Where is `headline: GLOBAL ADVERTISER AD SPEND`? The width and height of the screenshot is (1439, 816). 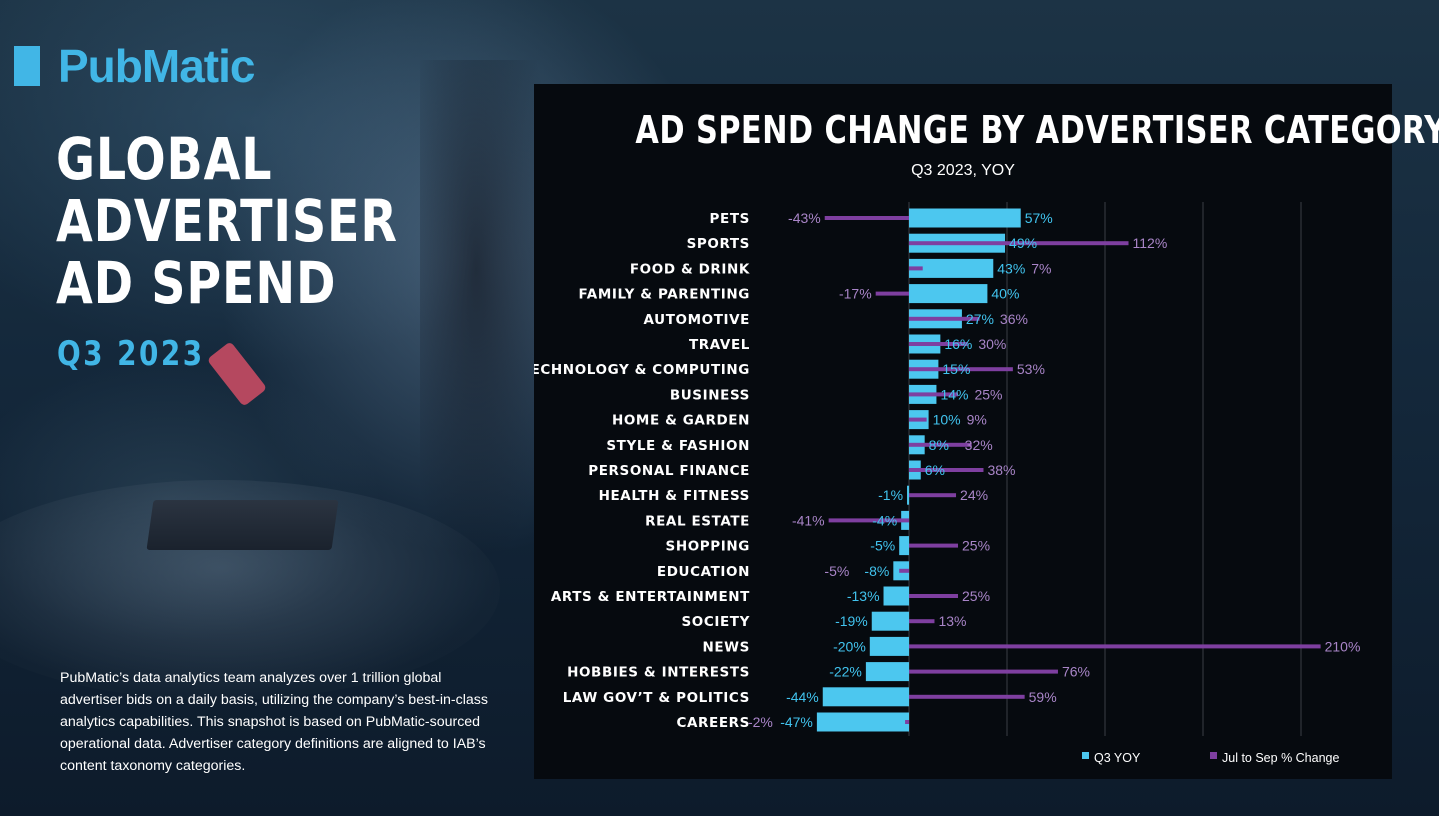 headline: GLOBAL ADVERTISER AD SPEND is located at coordinates (228, 221).